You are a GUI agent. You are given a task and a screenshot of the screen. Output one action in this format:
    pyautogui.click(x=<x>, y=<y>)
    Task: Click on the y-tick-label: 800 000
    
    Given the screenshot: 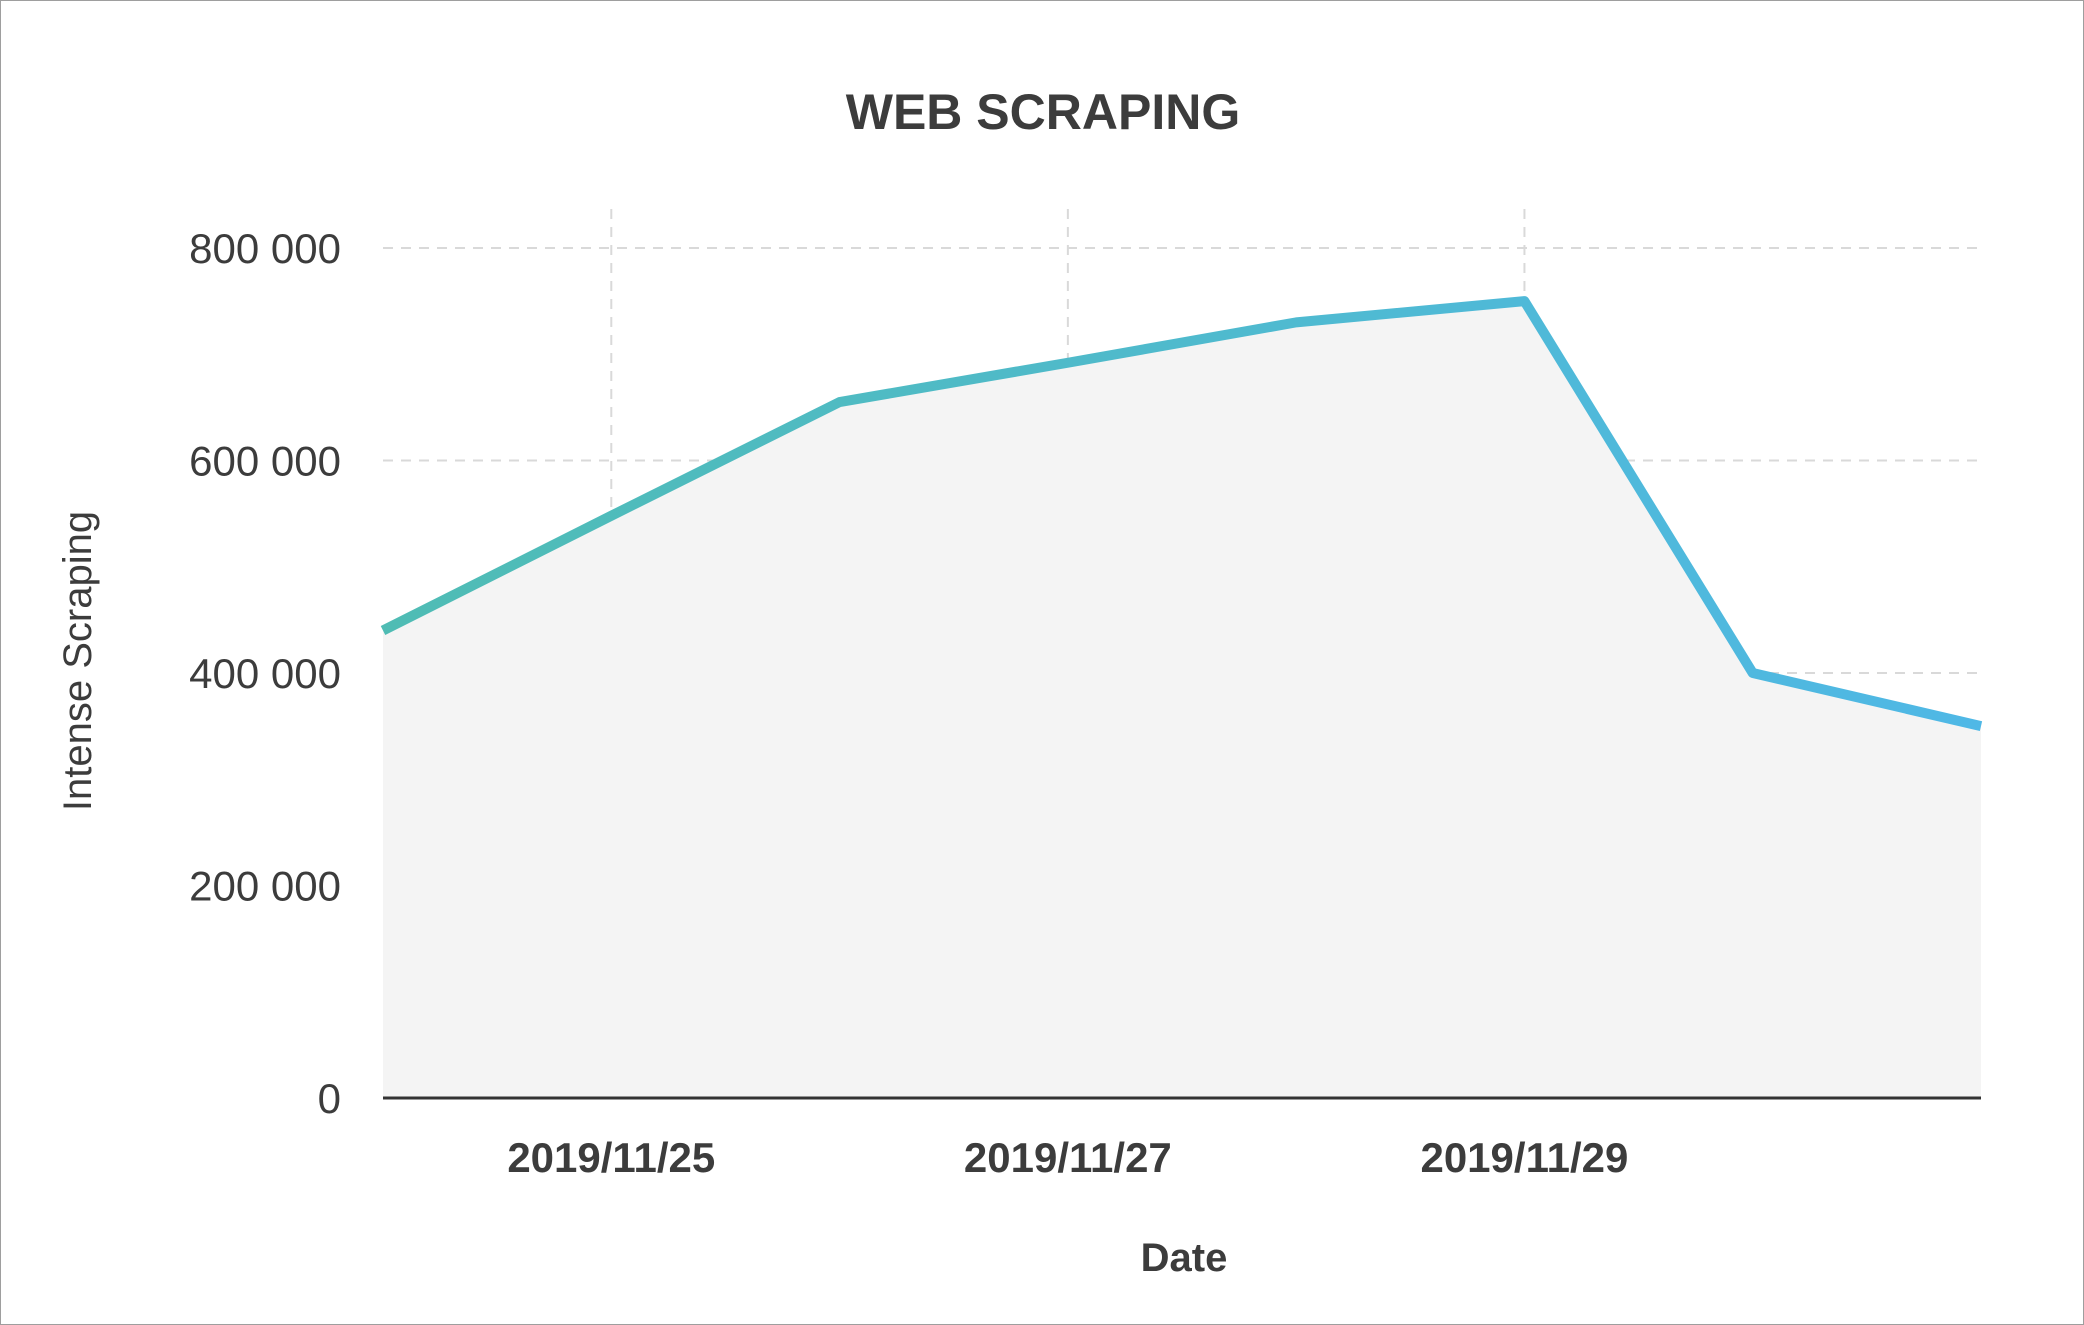 What is the action you would take?
    pyautogui.click(x=265, y=248)
    